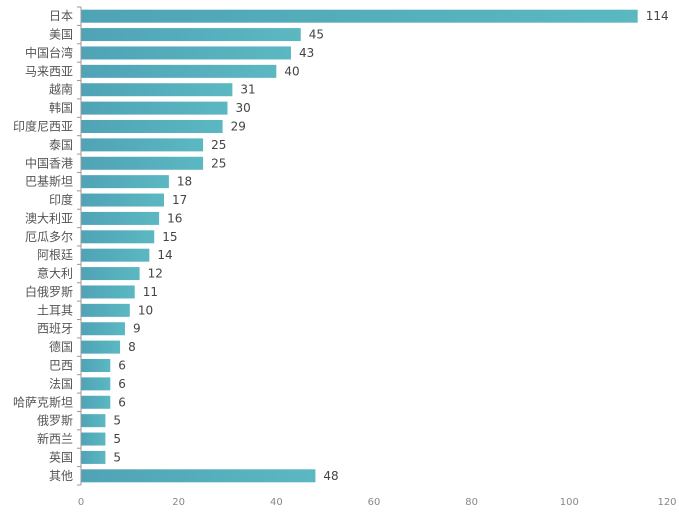 Image resolution: width=679 pixels, height=514 pixels. What do you see at coordinates (55, 310) in the screenshot?
I see `category-label: 土耳其` at bounding box center [55, 310].